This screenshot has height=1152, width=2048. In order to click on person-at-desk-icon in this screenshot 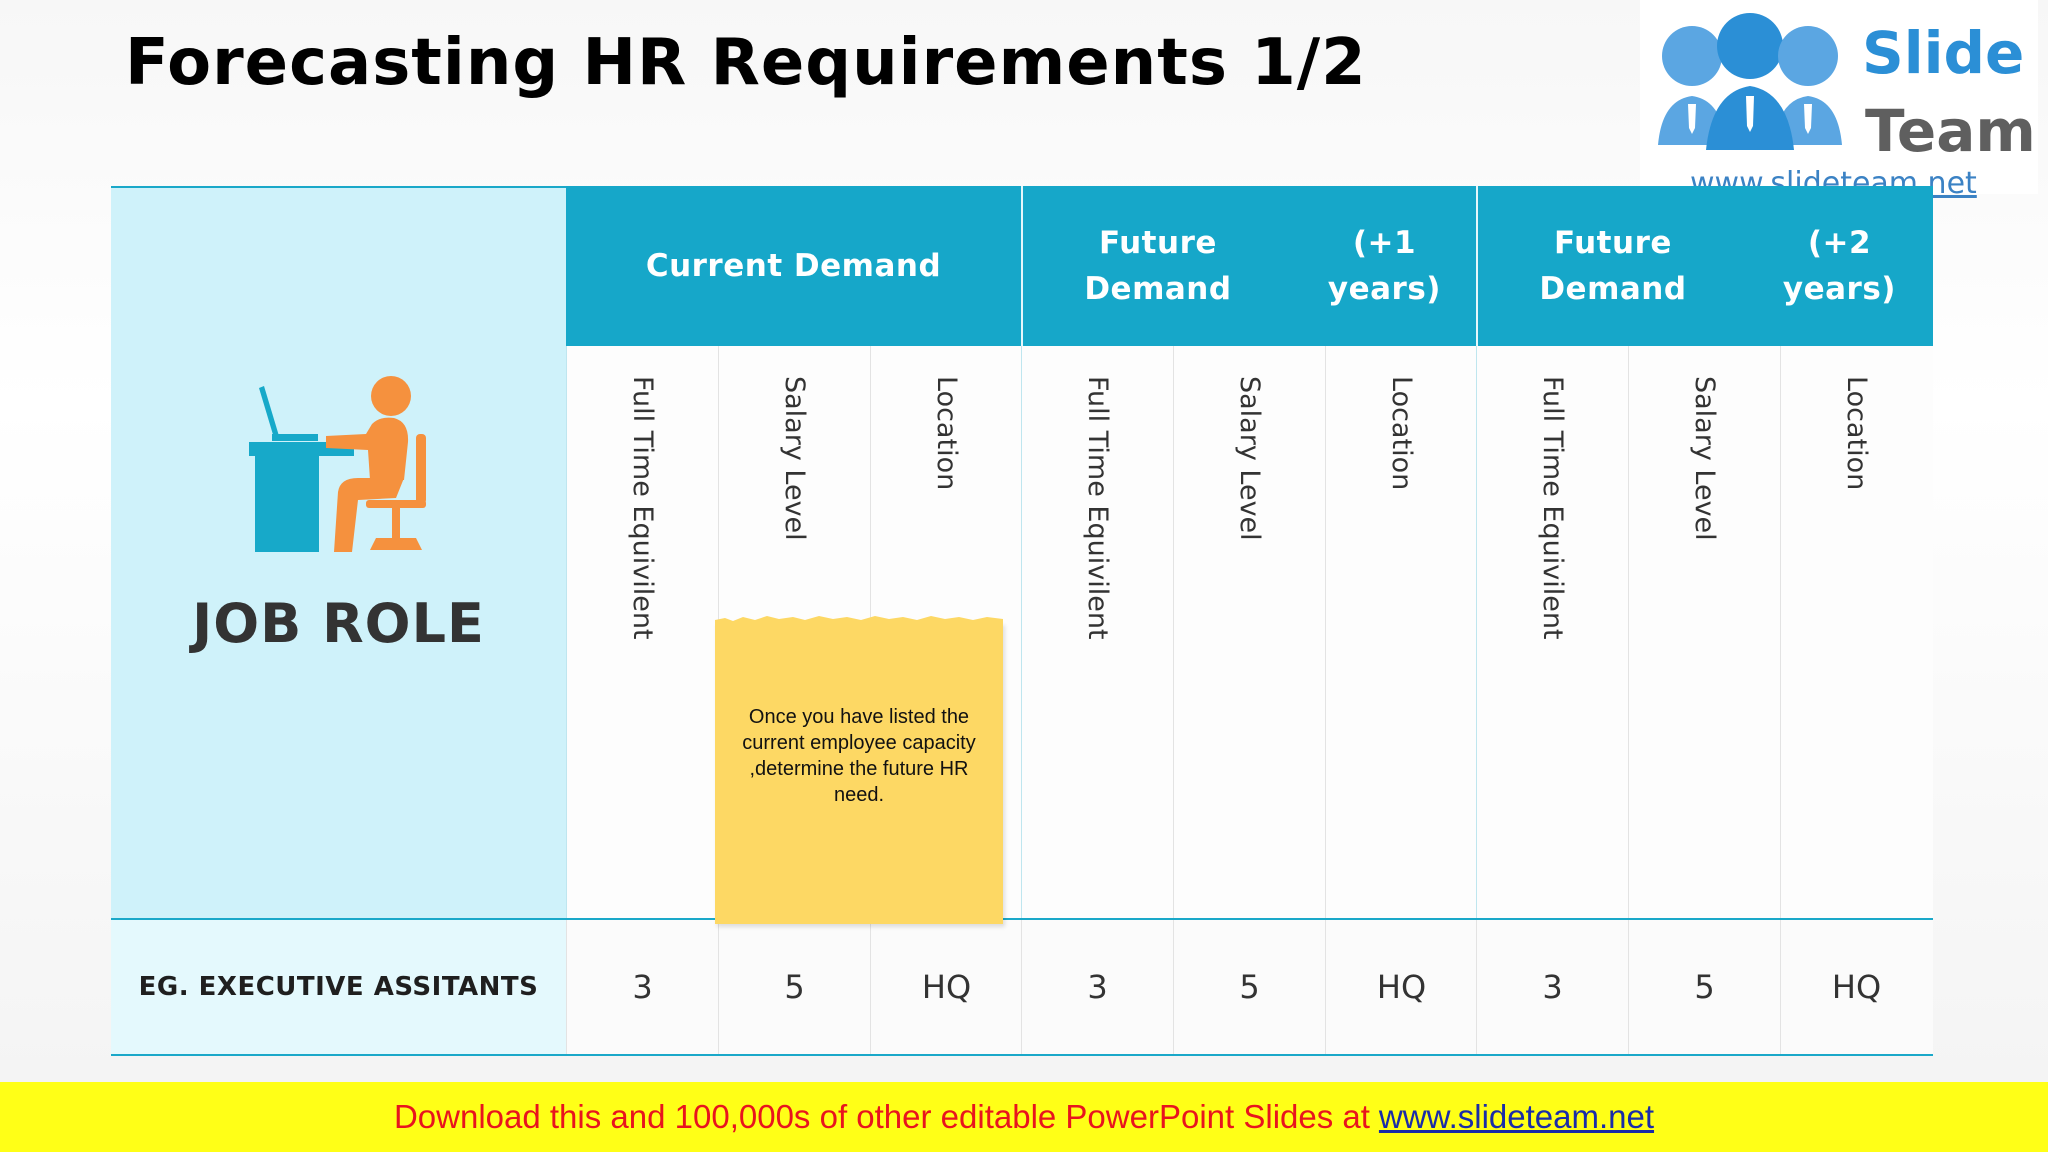, I will do `click(337, 464)`.